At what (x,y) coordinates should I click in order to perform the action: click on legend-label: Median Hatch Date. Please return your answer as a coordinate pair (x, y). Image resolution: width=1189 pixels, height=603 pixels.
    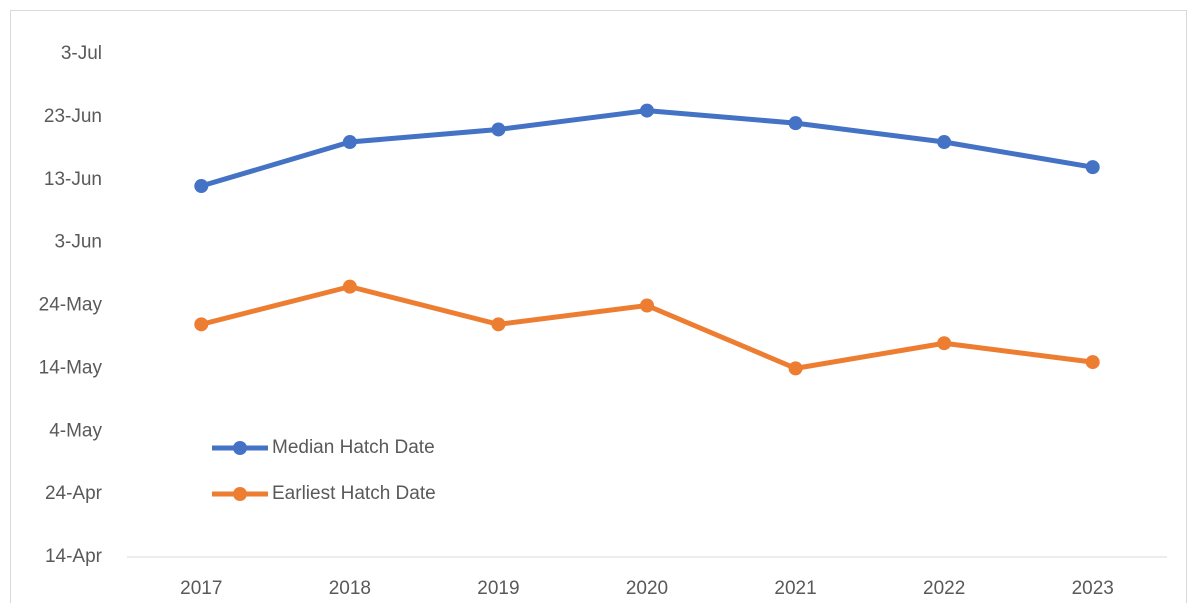
    Looking at the image, I should click on (353, 447).